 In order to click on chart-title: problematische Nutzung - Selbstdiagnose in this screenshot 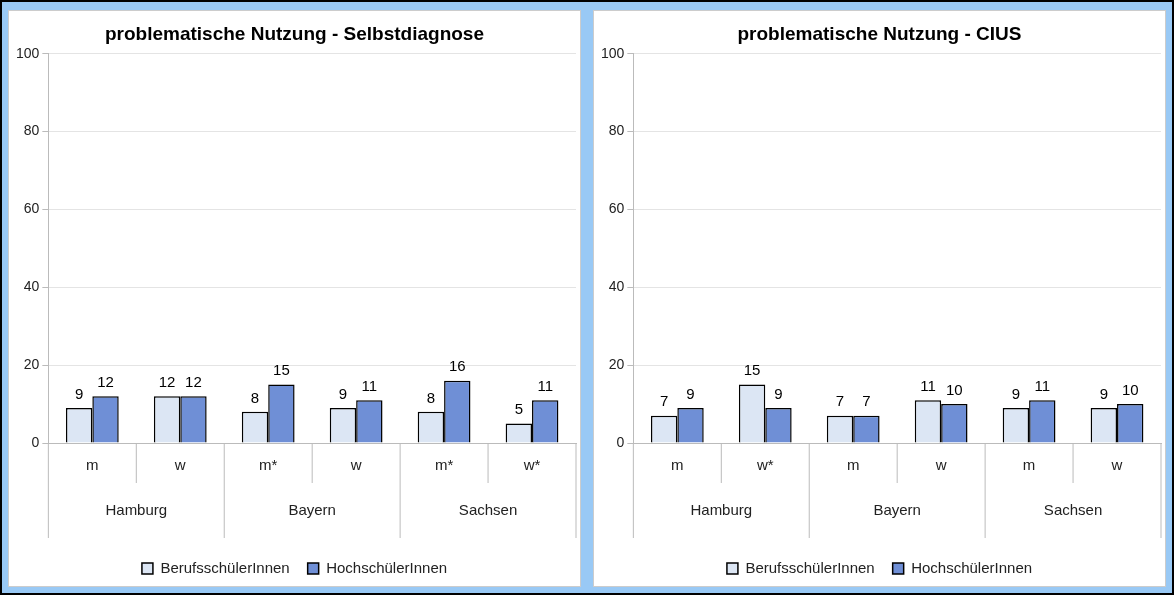, I will do `click(294, 33)`.